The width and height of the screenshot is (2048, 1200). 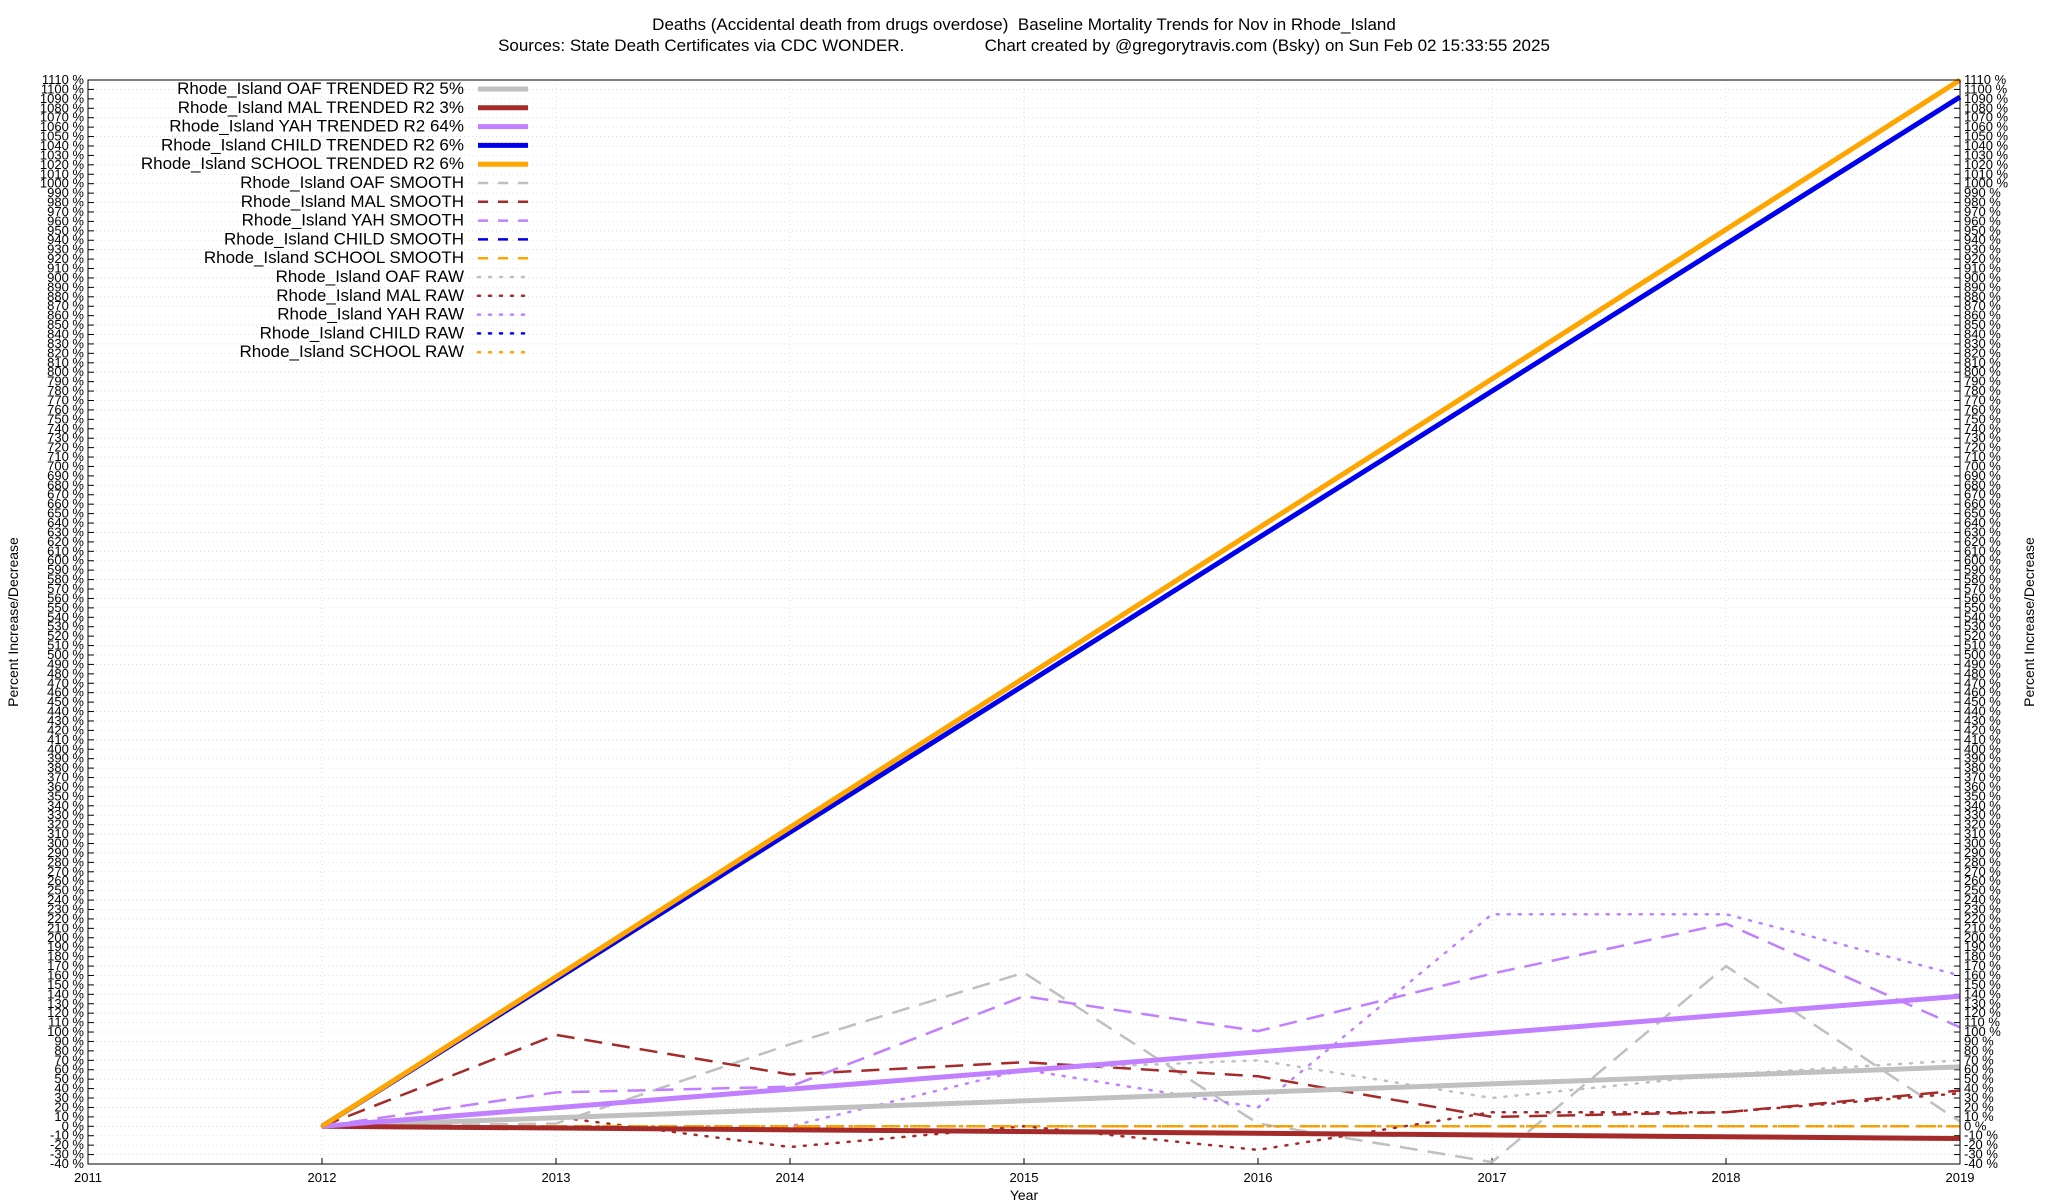 What do you see at coordinates (1982, 437) in the screenshot?
I see `y-tick-label-right: 730 %` at bounding box center [1982, 437].